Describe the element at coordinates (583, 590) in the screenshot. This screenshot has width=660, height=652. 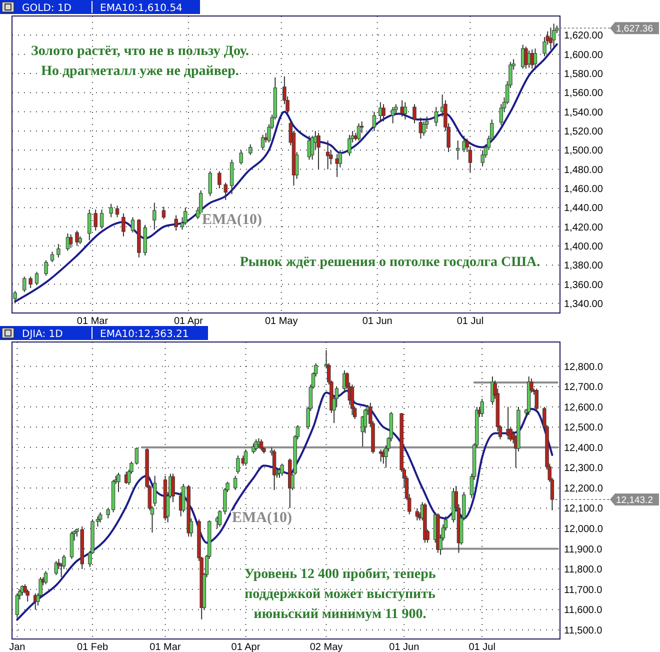
I see `y-tick-label: 11,700.0` at that location.